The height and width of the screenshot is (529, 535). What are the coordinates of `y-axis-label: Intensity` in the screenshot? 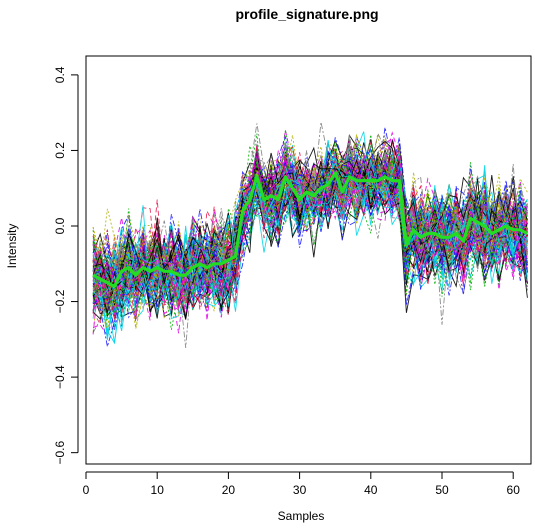 It's located at (12, 246).